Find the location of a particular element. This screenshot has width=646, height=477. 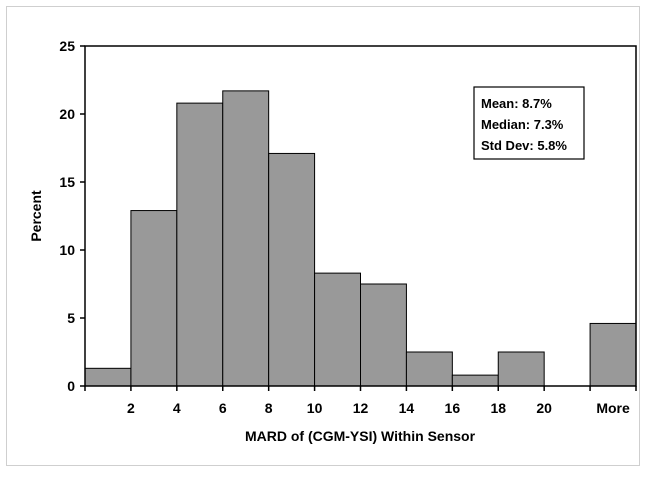

bar-More is located at coordinates (613, 354).